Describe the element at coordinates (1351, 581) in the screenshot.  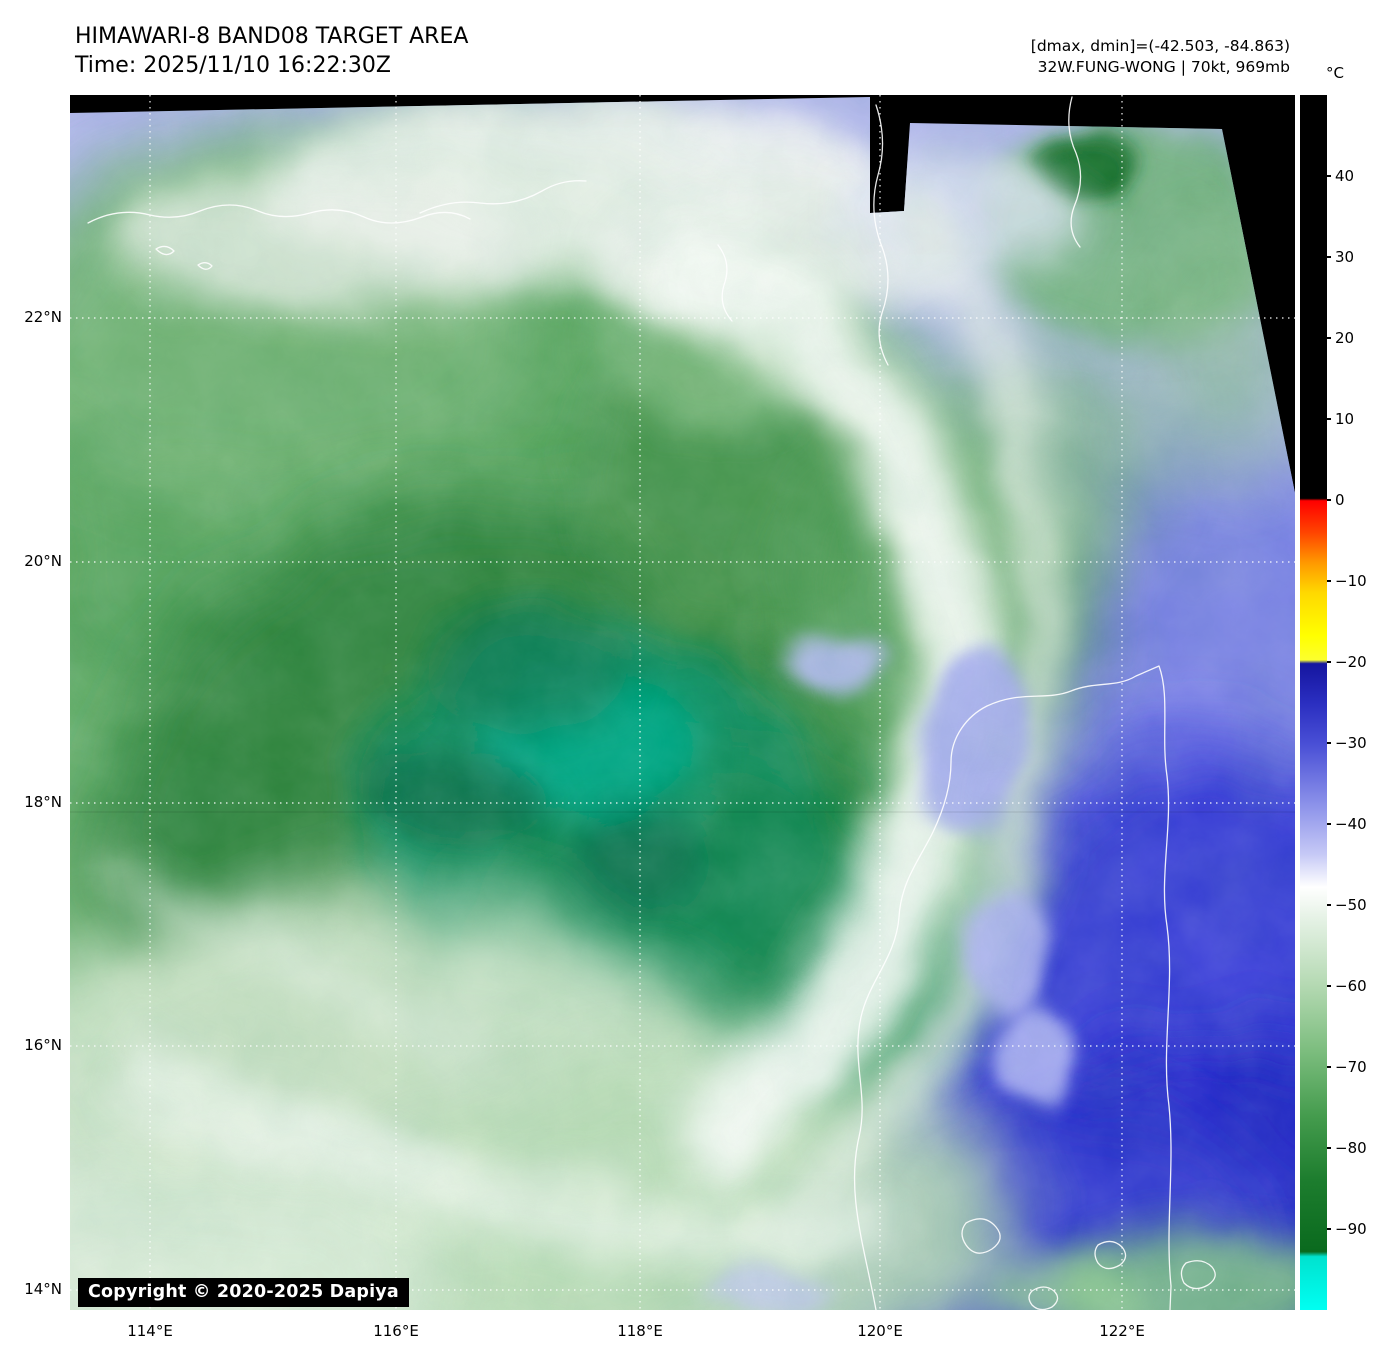
I see `colorbar-tick-label: −10` at that location.